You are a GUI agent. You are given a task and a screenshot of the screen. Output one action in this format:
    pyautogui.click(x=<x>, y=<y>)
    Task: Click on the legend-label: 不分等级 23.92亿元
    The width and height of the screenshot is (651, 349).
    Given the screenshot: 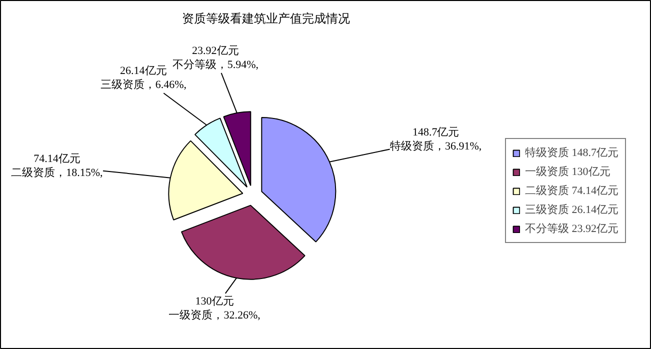 What is the action you would take?
    pyautogui.click(x=571, y=229)
    